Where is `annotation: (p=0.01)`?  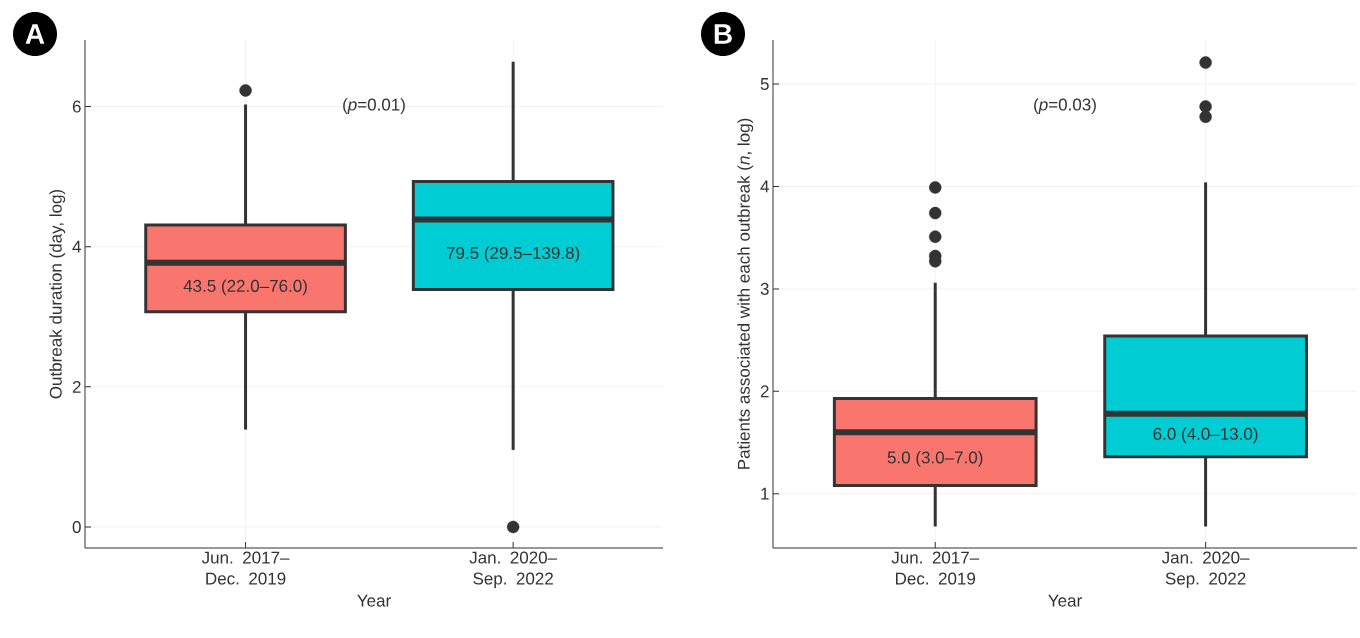
annotation: (p=0.01) is located at coordinates (374, 106).